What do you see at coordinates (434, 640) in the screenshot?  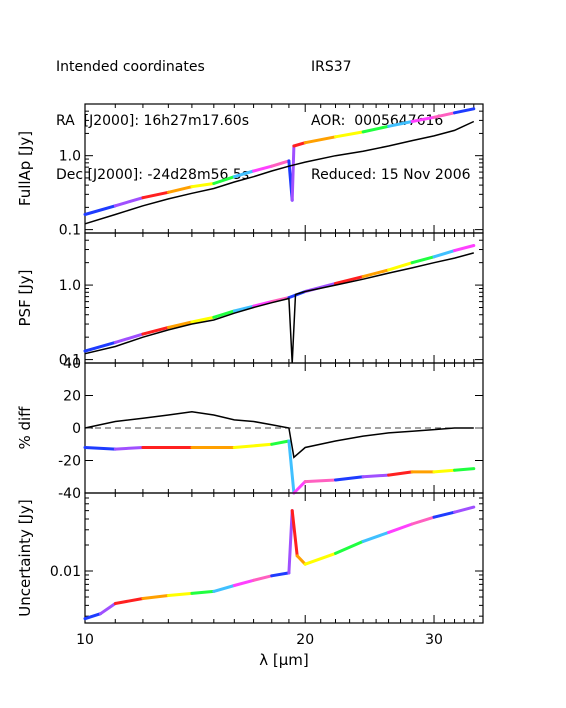 I see `x-tick-label: 30` at bounding box center [434, 640].